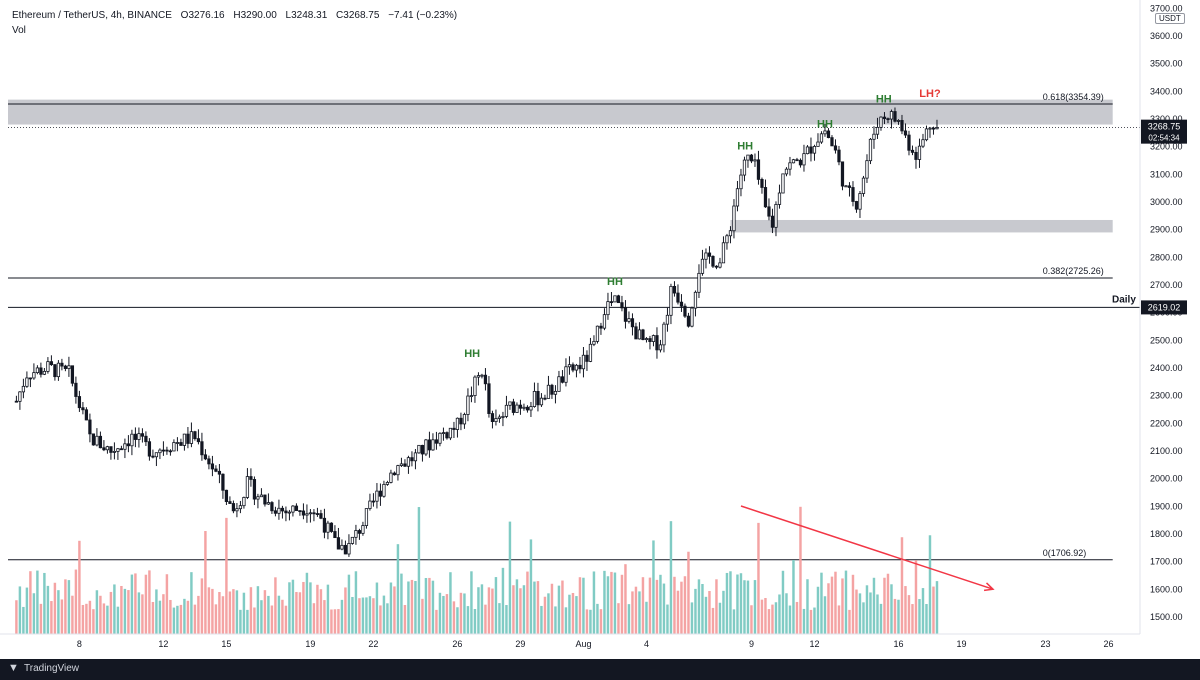  Describe the element at coordinates (1170, 18) in the screenshot. I see `currency-label: USDT` at that location.